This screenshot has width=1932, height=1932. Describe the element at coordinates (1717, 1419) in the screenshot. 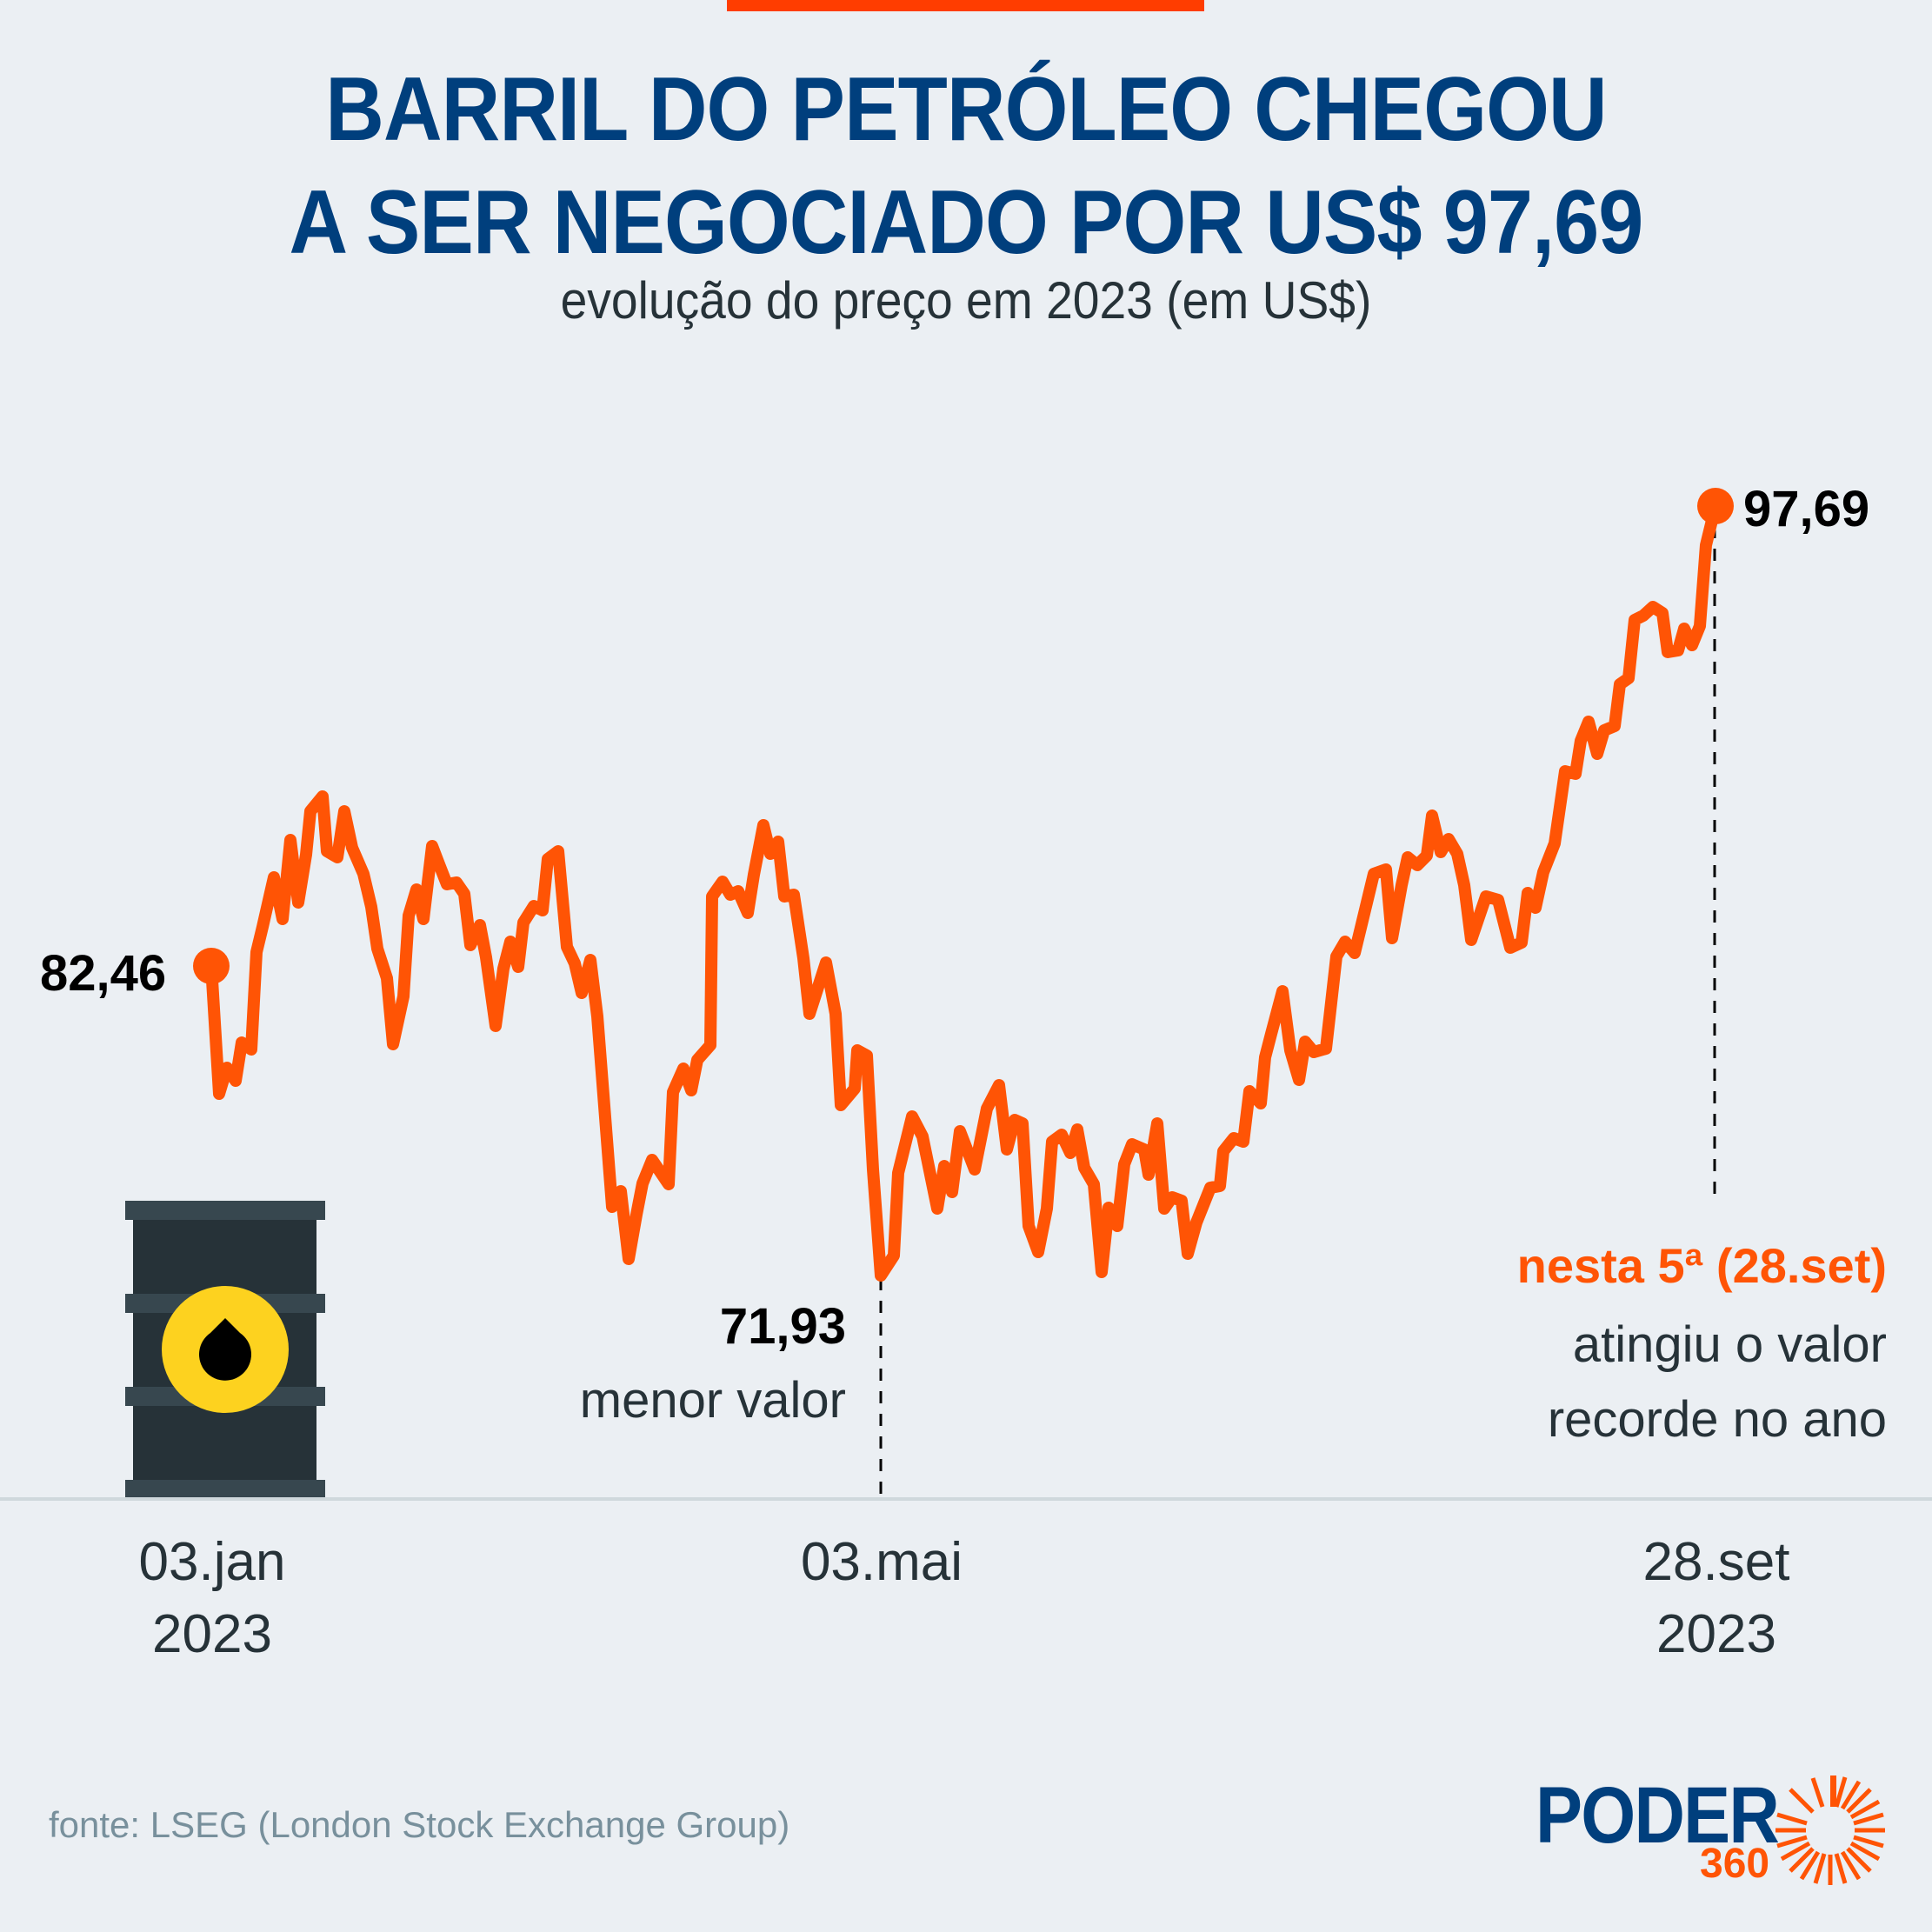

I see `record-caption-line-2: recorde no ano` at that location.